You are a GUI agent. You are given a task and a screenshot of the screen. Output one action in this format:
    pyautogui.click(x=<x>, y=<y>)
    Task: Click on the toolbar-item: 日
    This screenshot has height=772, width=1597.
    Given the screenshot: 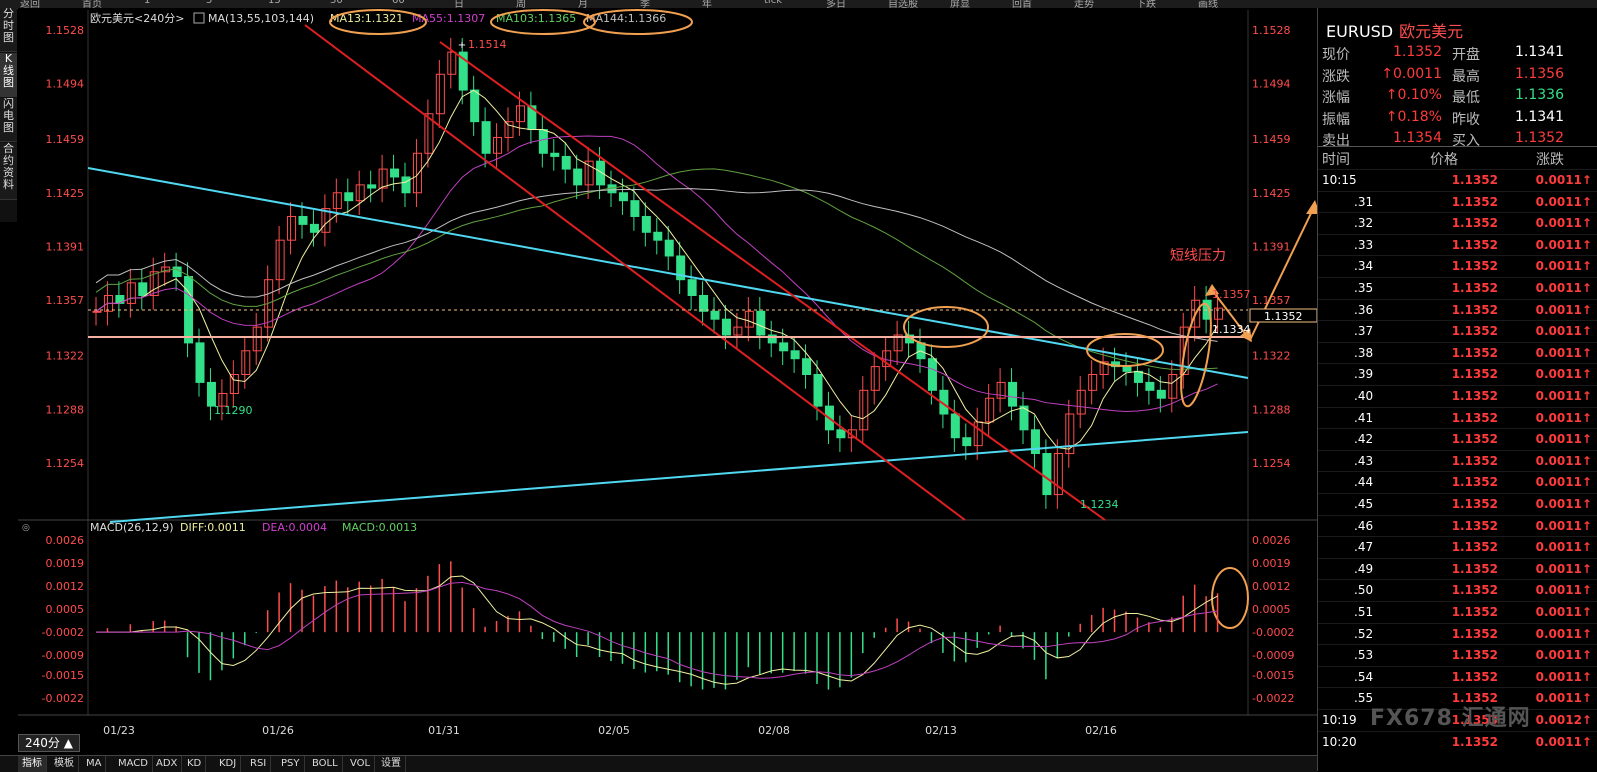 What is the action you would take?
    pyautogui.click(x=459, y=4)
    